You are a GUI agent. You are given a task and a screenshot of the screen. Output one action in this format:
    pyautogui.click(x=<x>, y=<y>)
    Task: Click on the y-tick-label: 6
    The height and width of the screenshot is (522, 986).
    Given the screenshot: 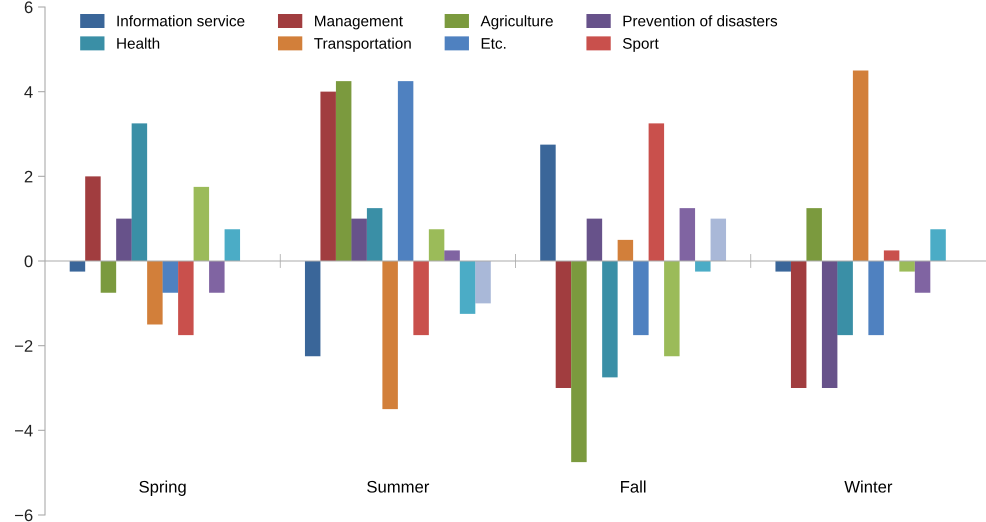 What is the action you would take?
    pyautogui.click(x=28, y=7)
    